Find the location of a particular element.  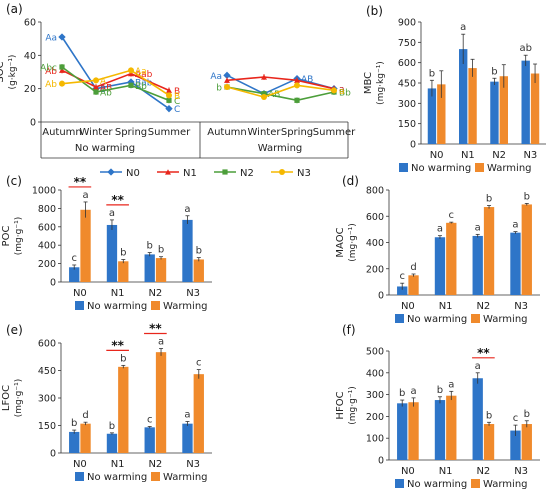

significance-letter: Ab is located at coordinates (51, 72).